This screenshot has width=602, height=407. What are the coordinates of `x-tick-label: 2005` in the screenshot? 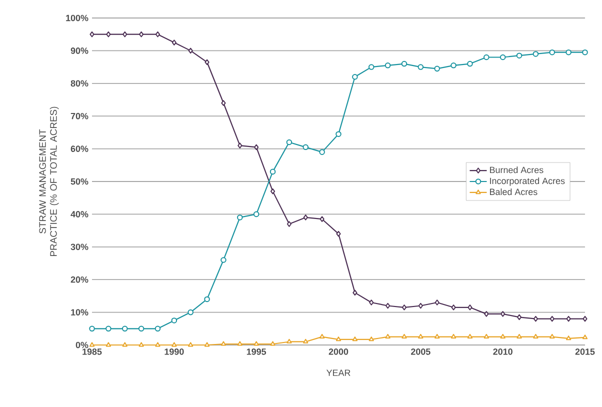 It's located at (420, 351).